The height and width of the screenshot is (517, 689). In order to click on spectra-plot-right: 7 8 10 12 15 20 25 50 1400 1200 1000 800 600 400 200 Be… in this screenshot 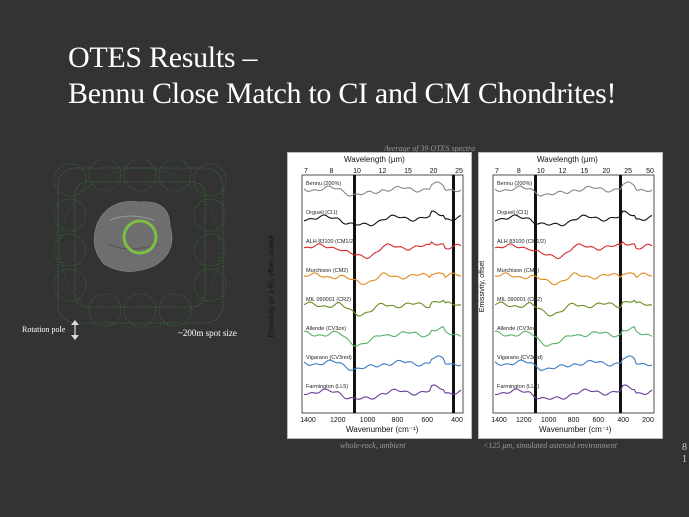, I will do `click(573, 296)`.